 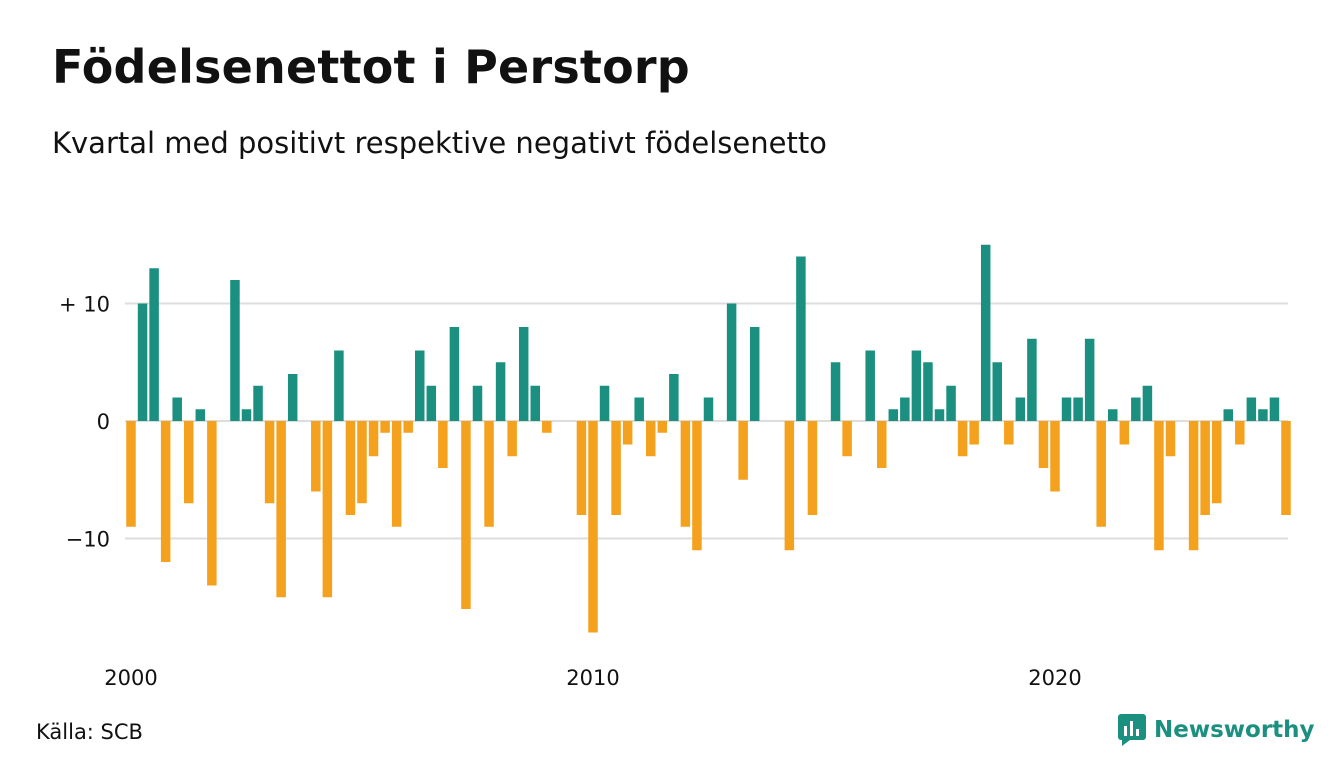 I want to click on x-tick-label: 2010, so click(x=592, y=678).